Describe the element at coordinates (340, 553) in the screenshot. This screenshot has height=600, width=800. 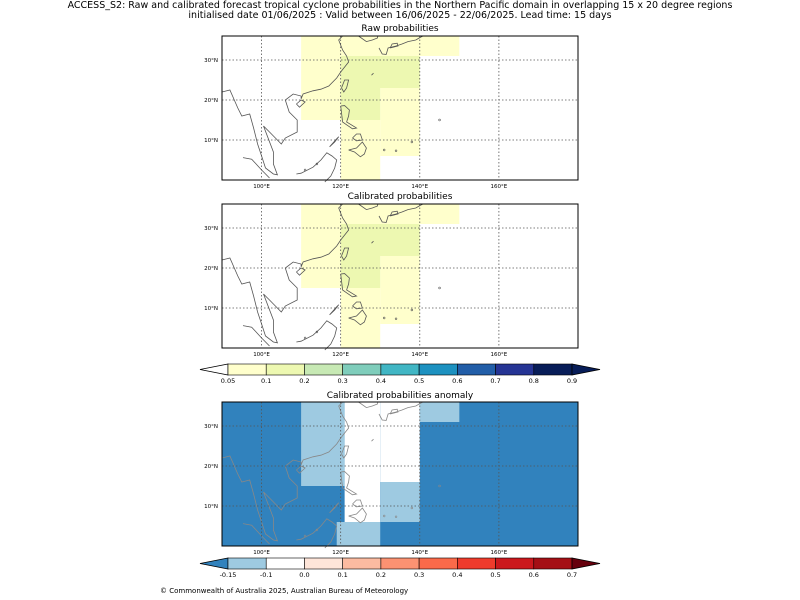
I see `x-tick-label: 120°E` at that location.